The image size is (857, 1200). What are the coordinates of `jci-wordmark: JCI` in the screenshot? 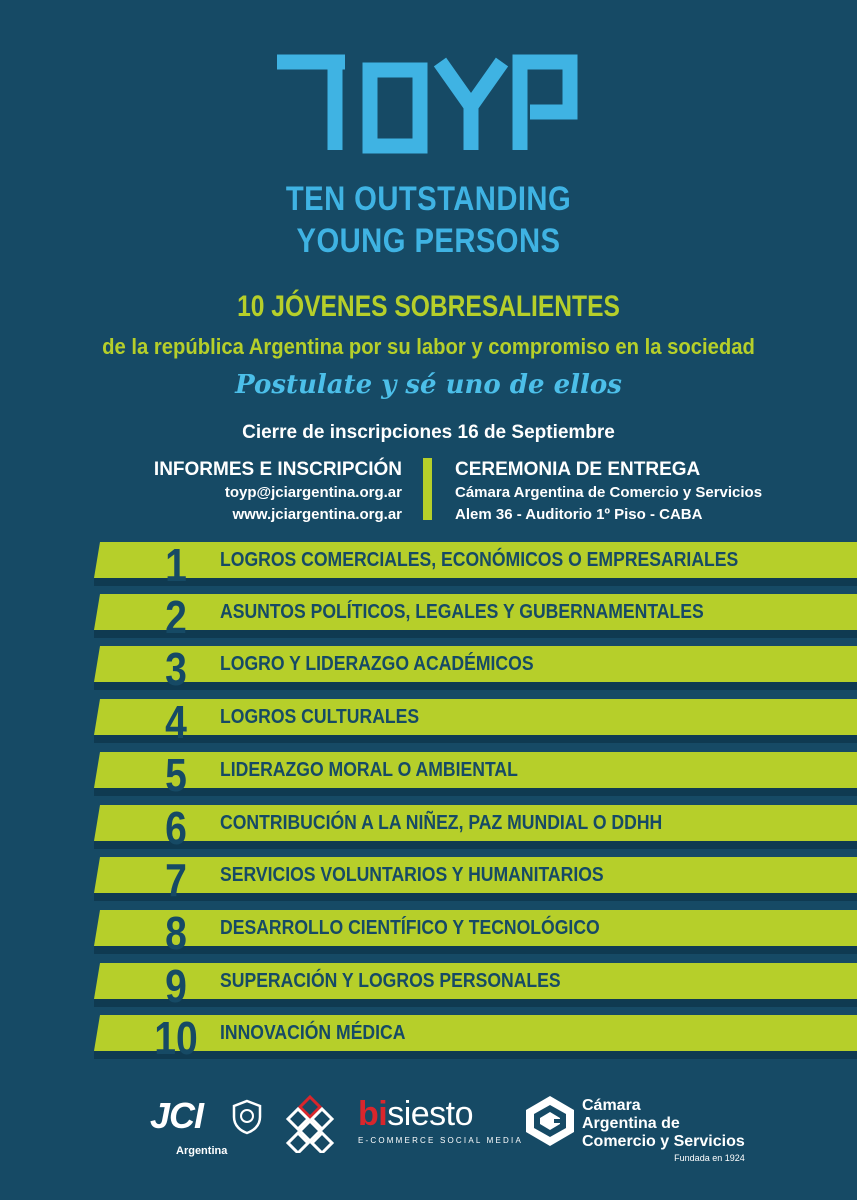 It's located at (177, 1115).